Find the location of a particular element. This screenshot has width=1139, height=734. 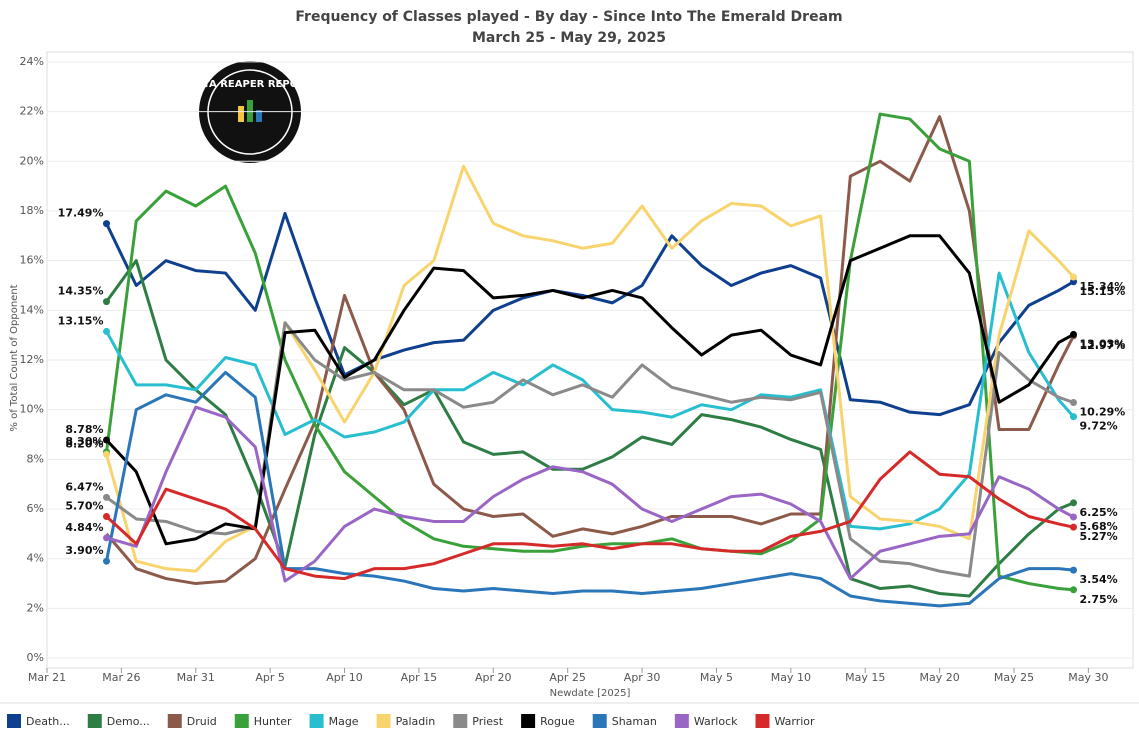

x-tick-label: May 10 is located at coordinates (791, 677).